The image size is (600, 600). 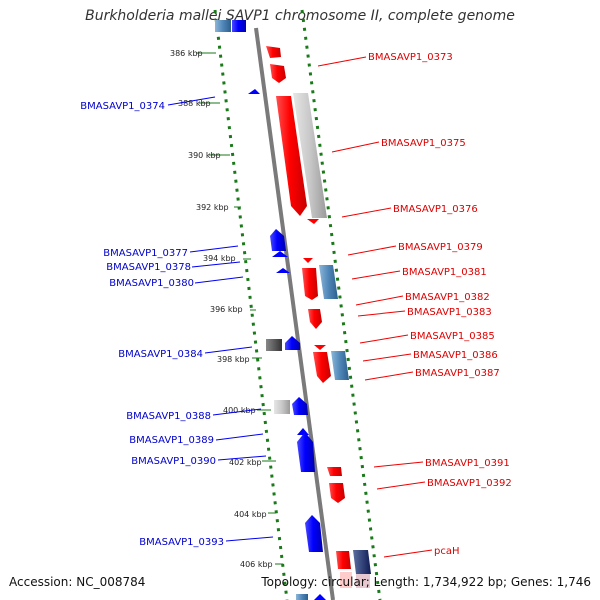 I want to click on gene-feature-navy, so click(x=362, y=562).